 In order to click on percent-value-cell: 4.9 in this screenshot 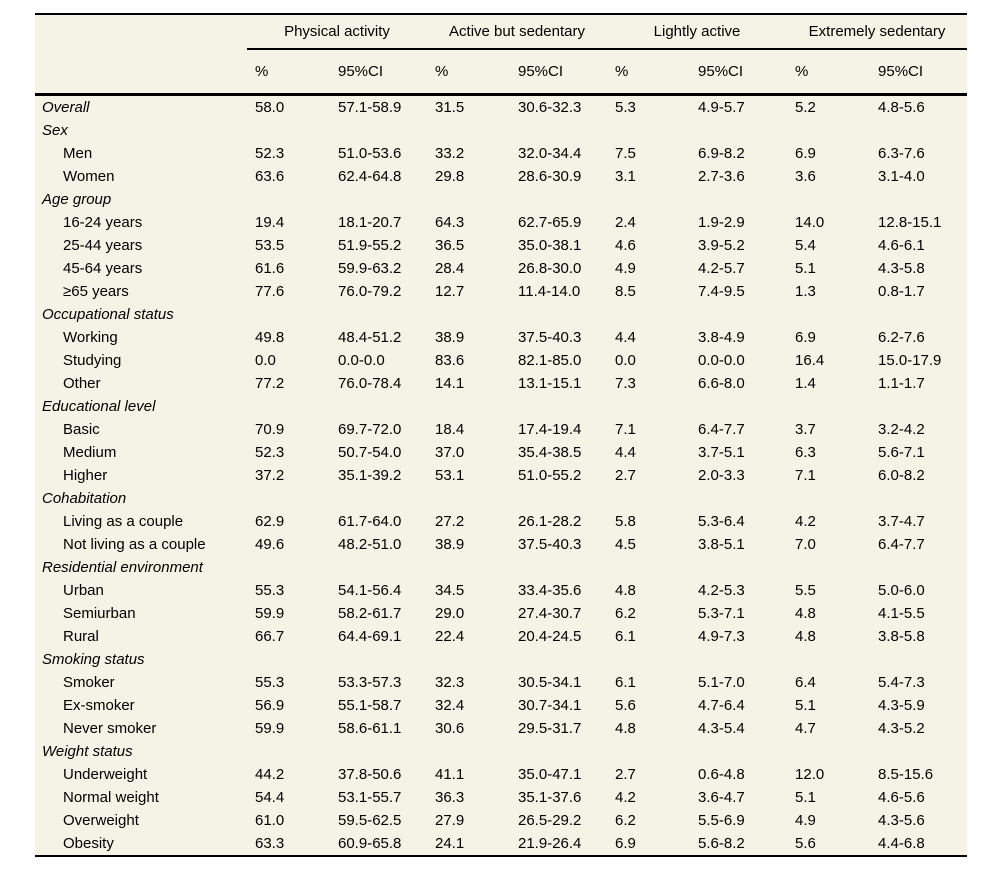, I will do `click(805, 820)`.